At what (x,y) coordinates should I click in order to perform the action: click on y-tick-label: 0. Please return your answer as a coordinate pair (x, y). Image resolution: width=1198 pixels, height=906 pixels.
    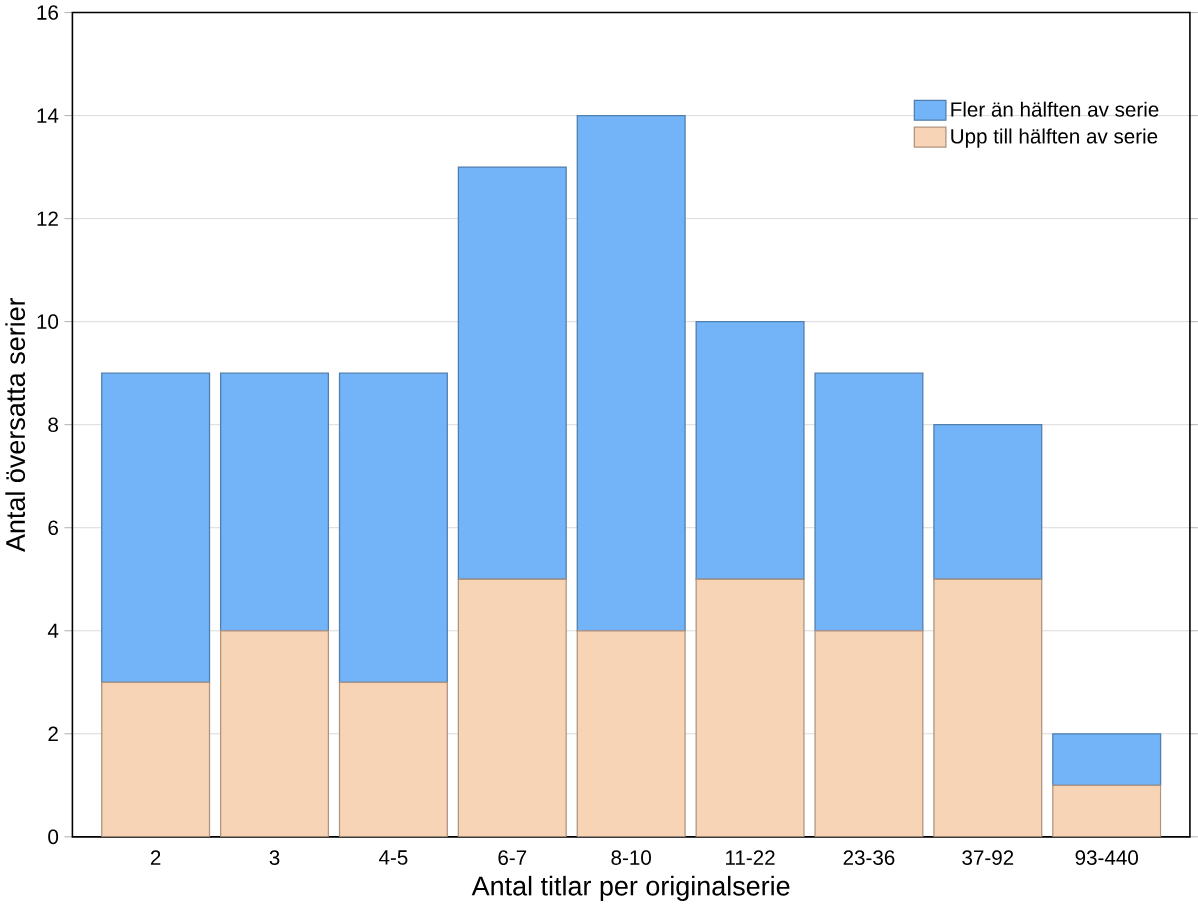
    Looking at the image, I should click on (53, 837).